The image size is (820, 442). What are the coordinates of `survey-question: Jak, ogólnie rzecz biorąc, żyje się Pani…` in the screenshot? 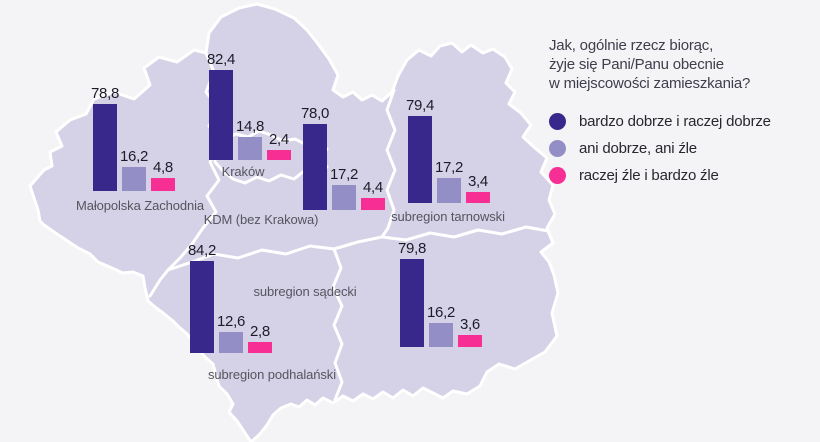 It's located at (681, 64).